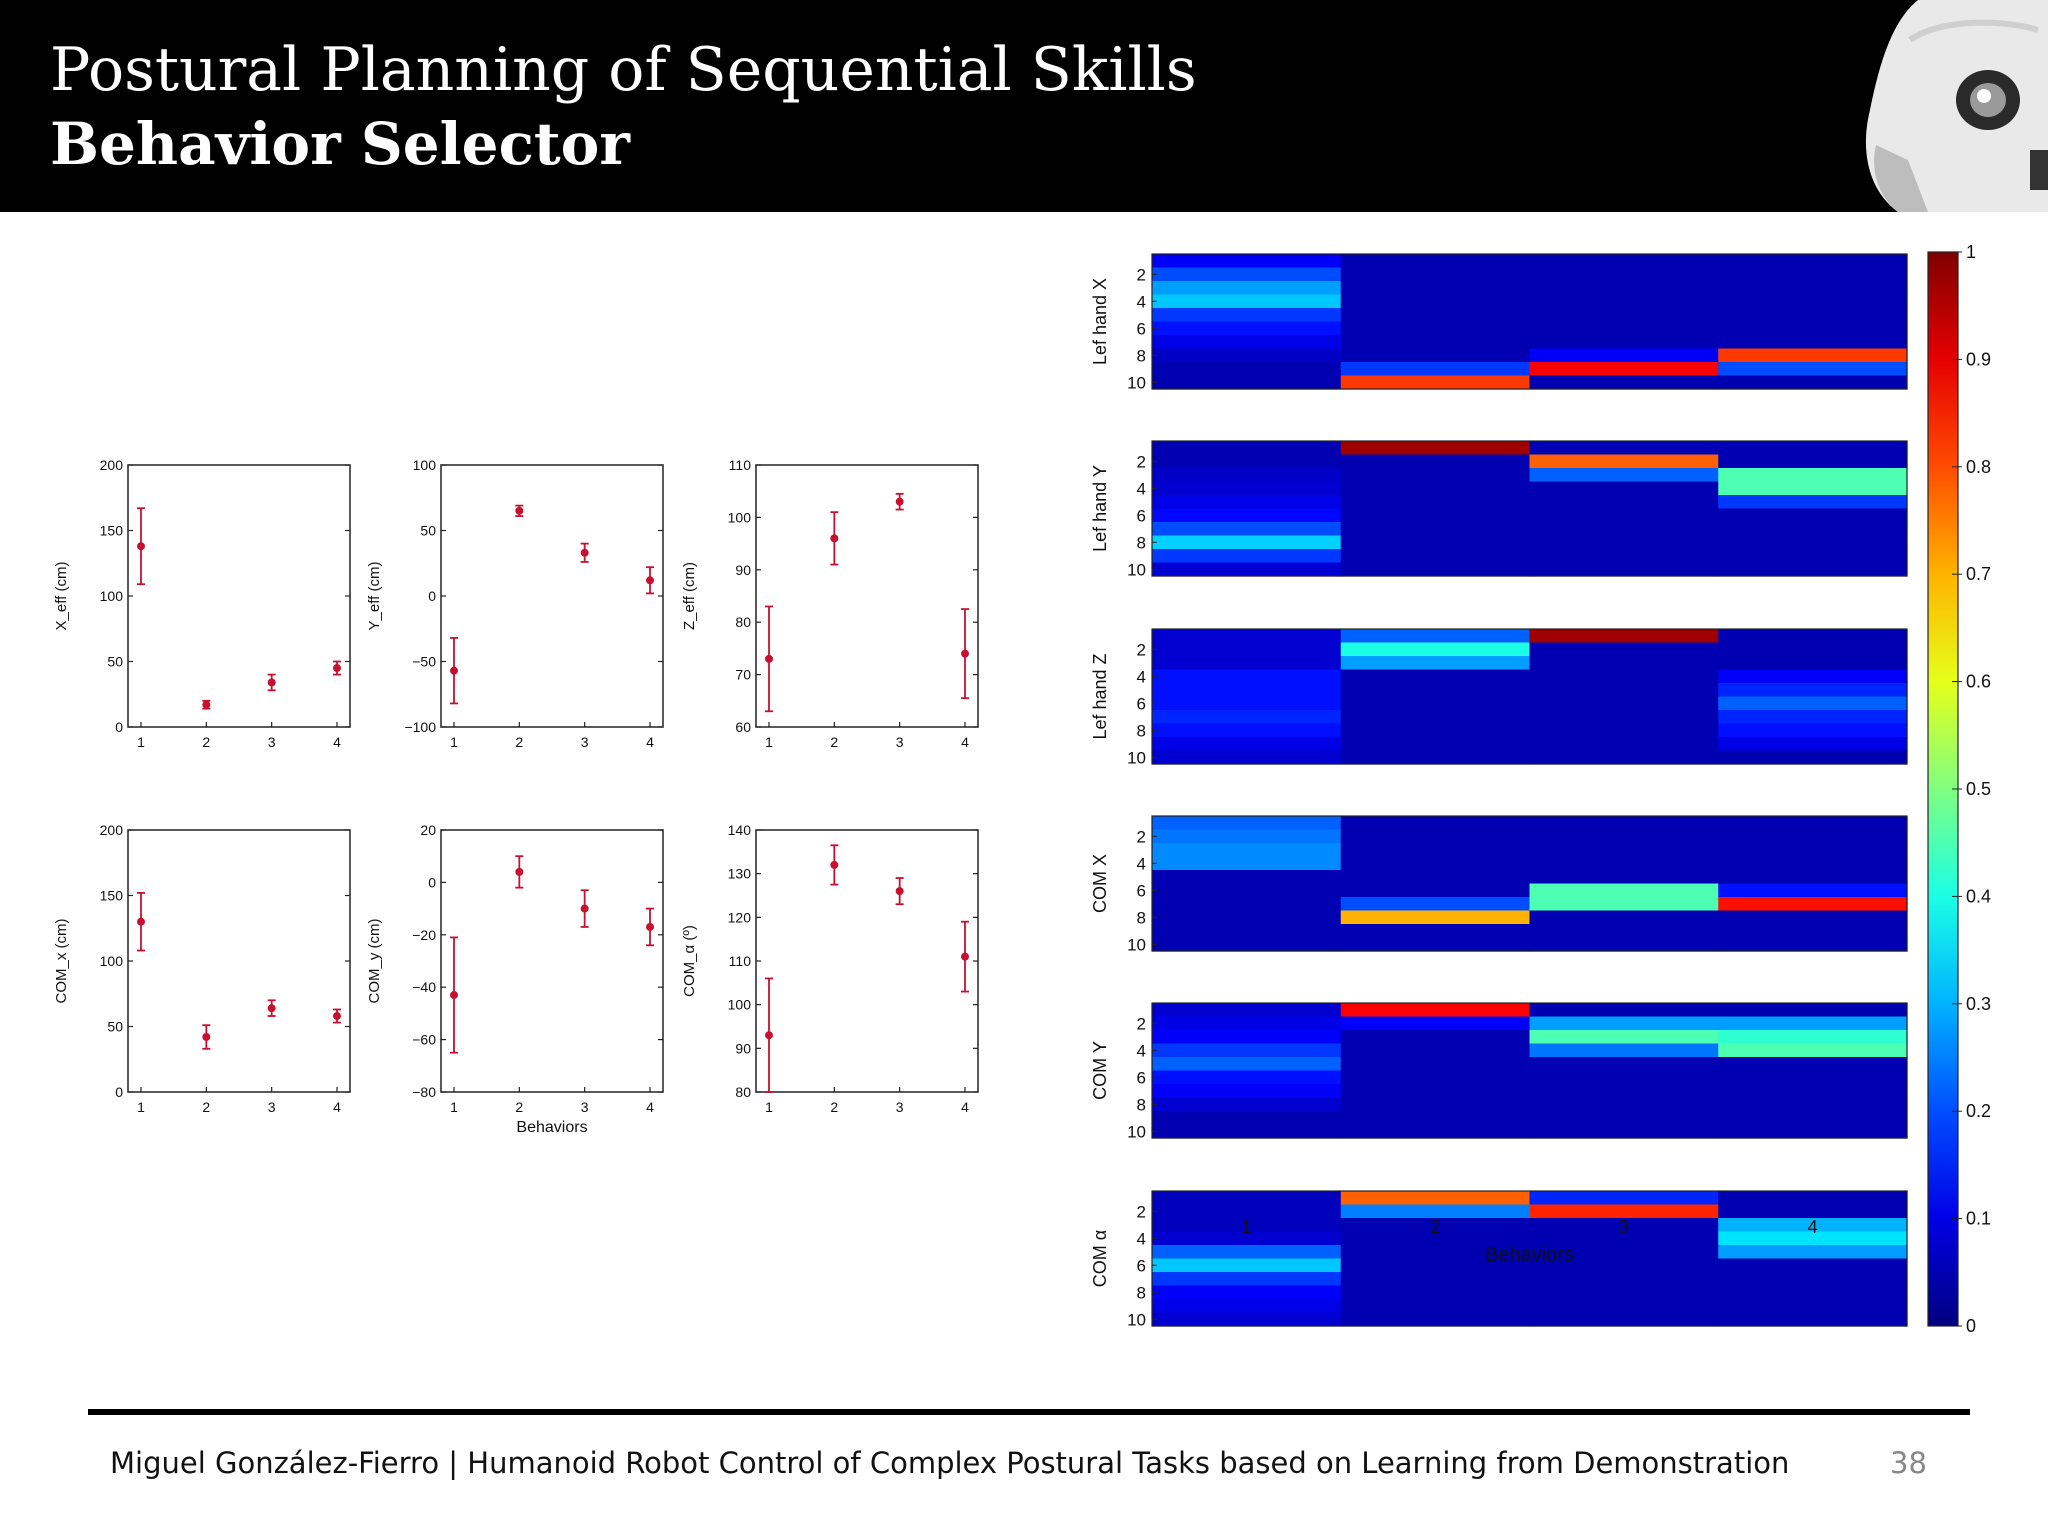 The image size is (2048, 1536). I want to click on panel-label: COM Y, so click(1100, 1070).